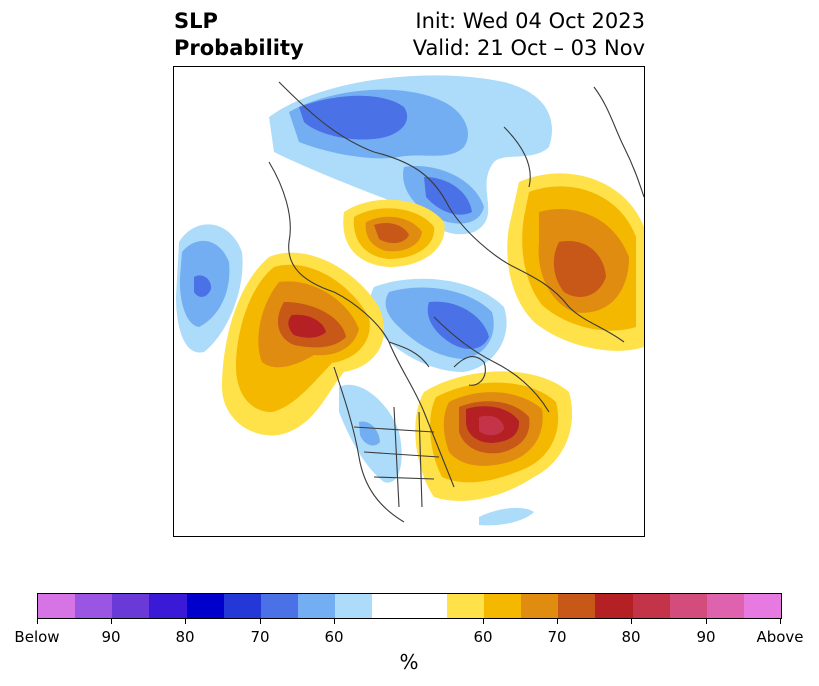  What do you see at coordinates (409, 662) in the screenshot?
I see `colorbar-units: %` at bounding box center [409, 662].